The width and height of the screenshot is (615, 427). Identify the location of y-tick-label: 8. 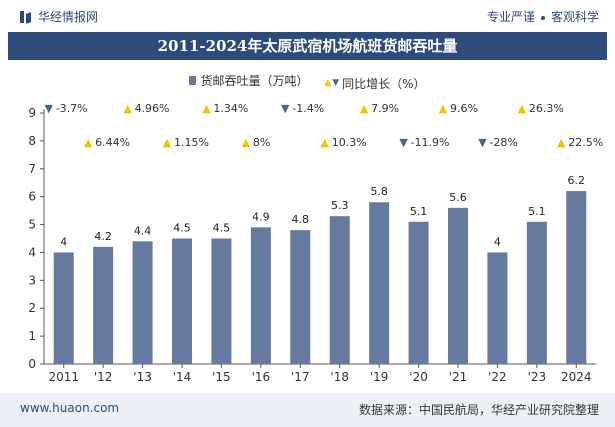
(32, 141).